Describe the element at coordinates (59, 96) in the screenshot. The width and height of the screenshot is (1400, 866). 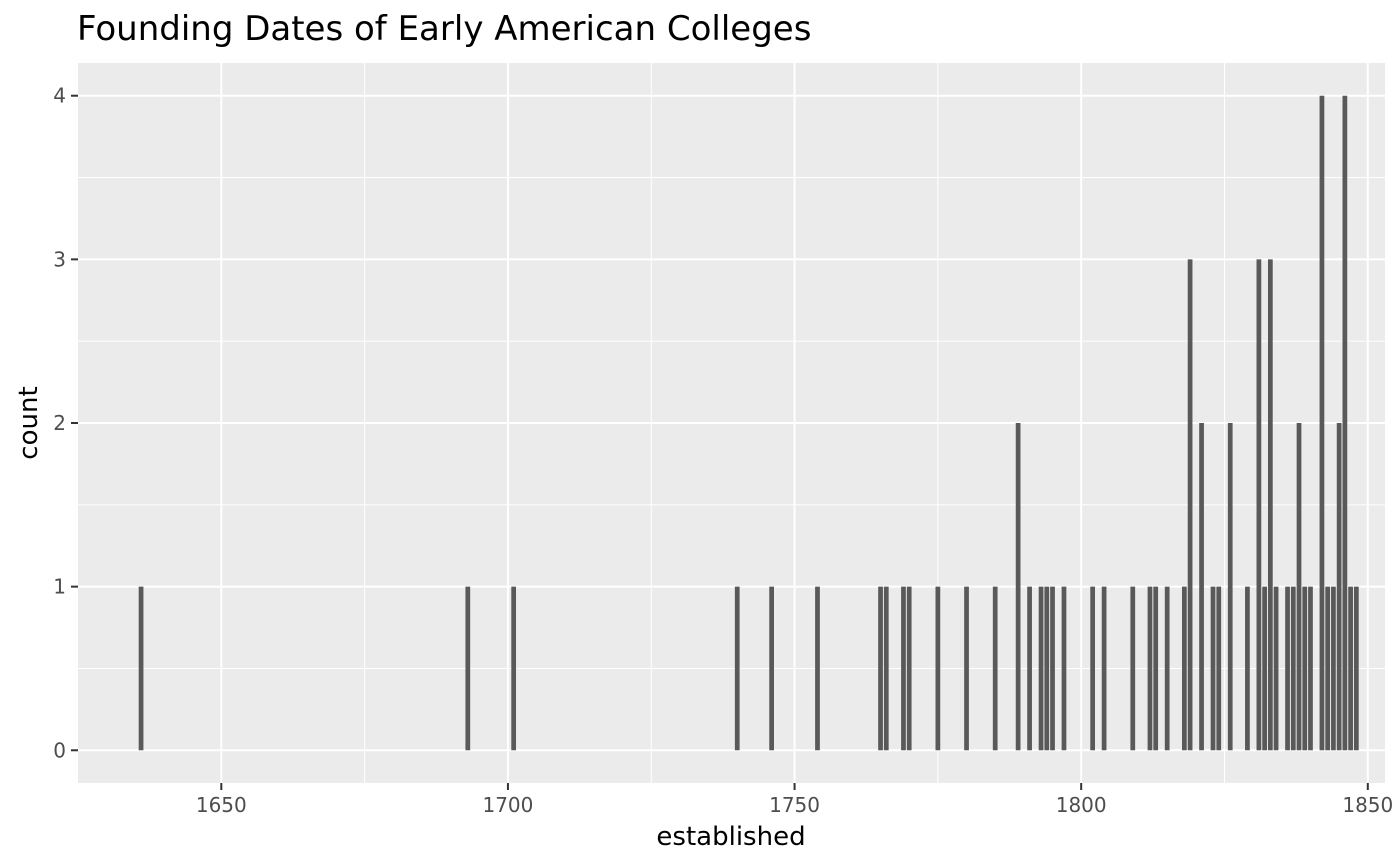
I see `y-tick-label: 4` at that location.